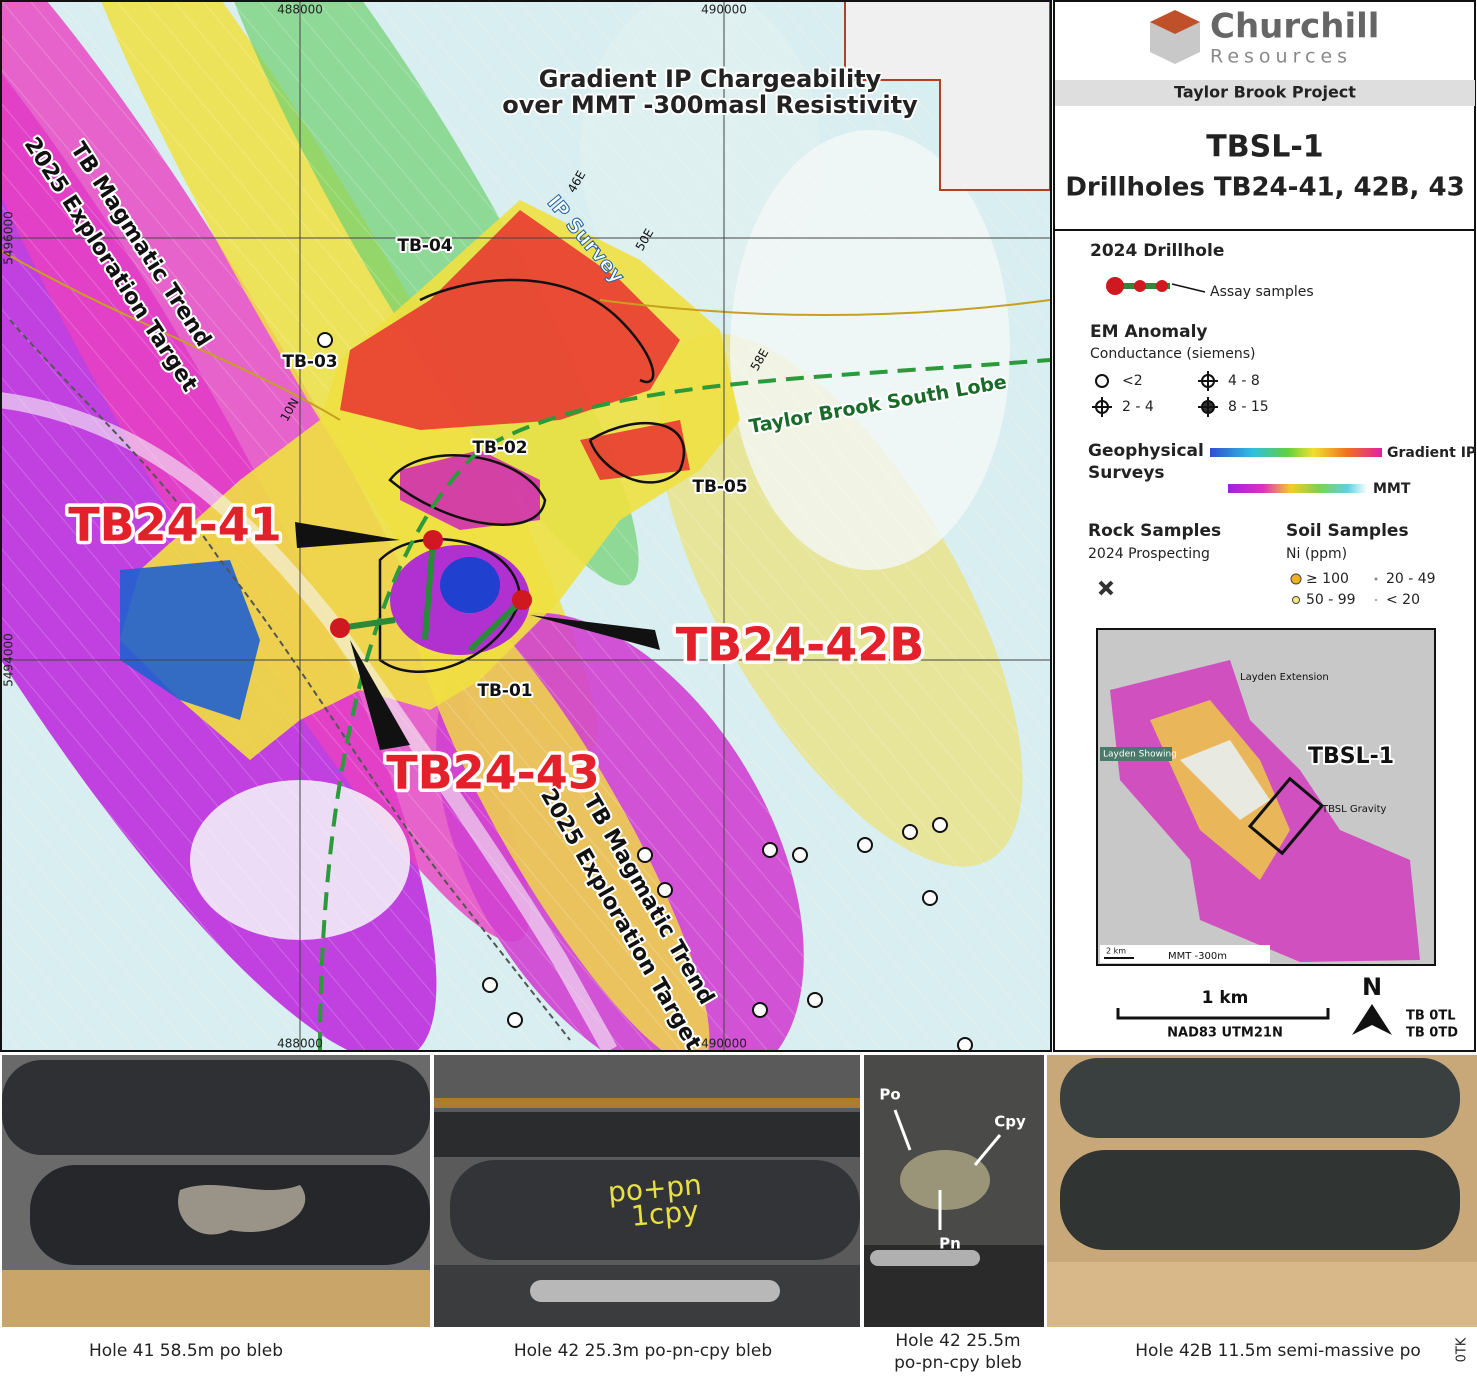 The height and width of the screenshot is (1379, 1477). What do you see at coordinates (1353, 809) in the screenshot?
I see `inset-label: TBSL Gravity` at bounding box center [1353, 809].